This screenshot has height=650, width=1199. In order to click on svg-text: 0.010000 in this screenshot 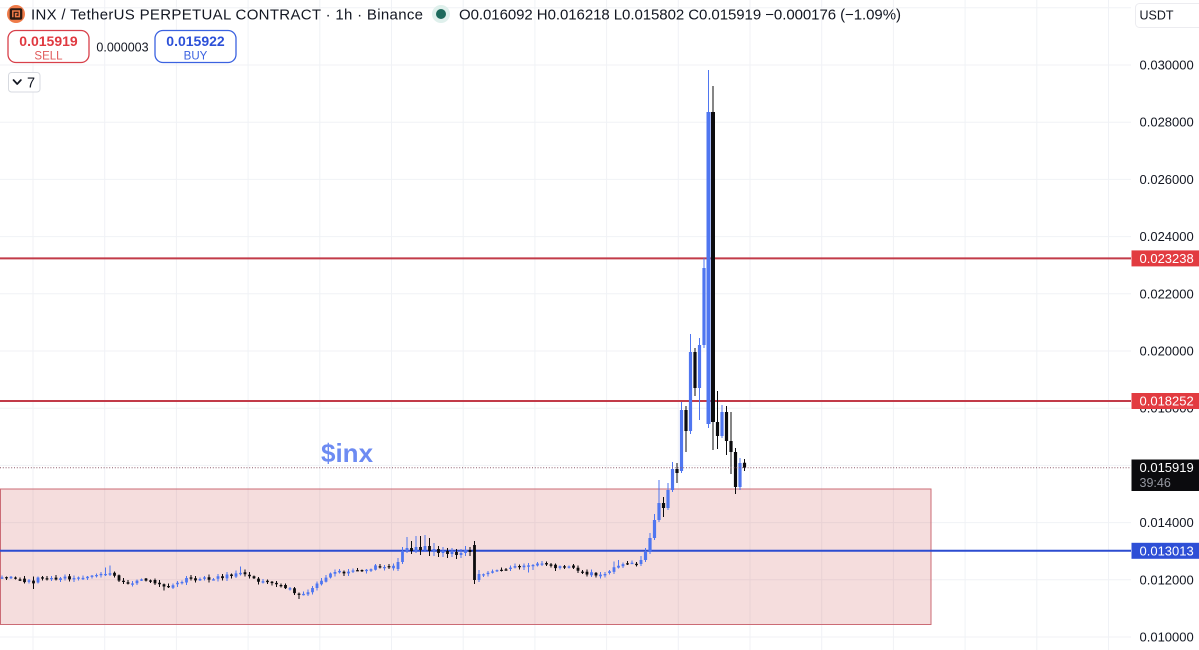, I will do `click(1167, 637)`.